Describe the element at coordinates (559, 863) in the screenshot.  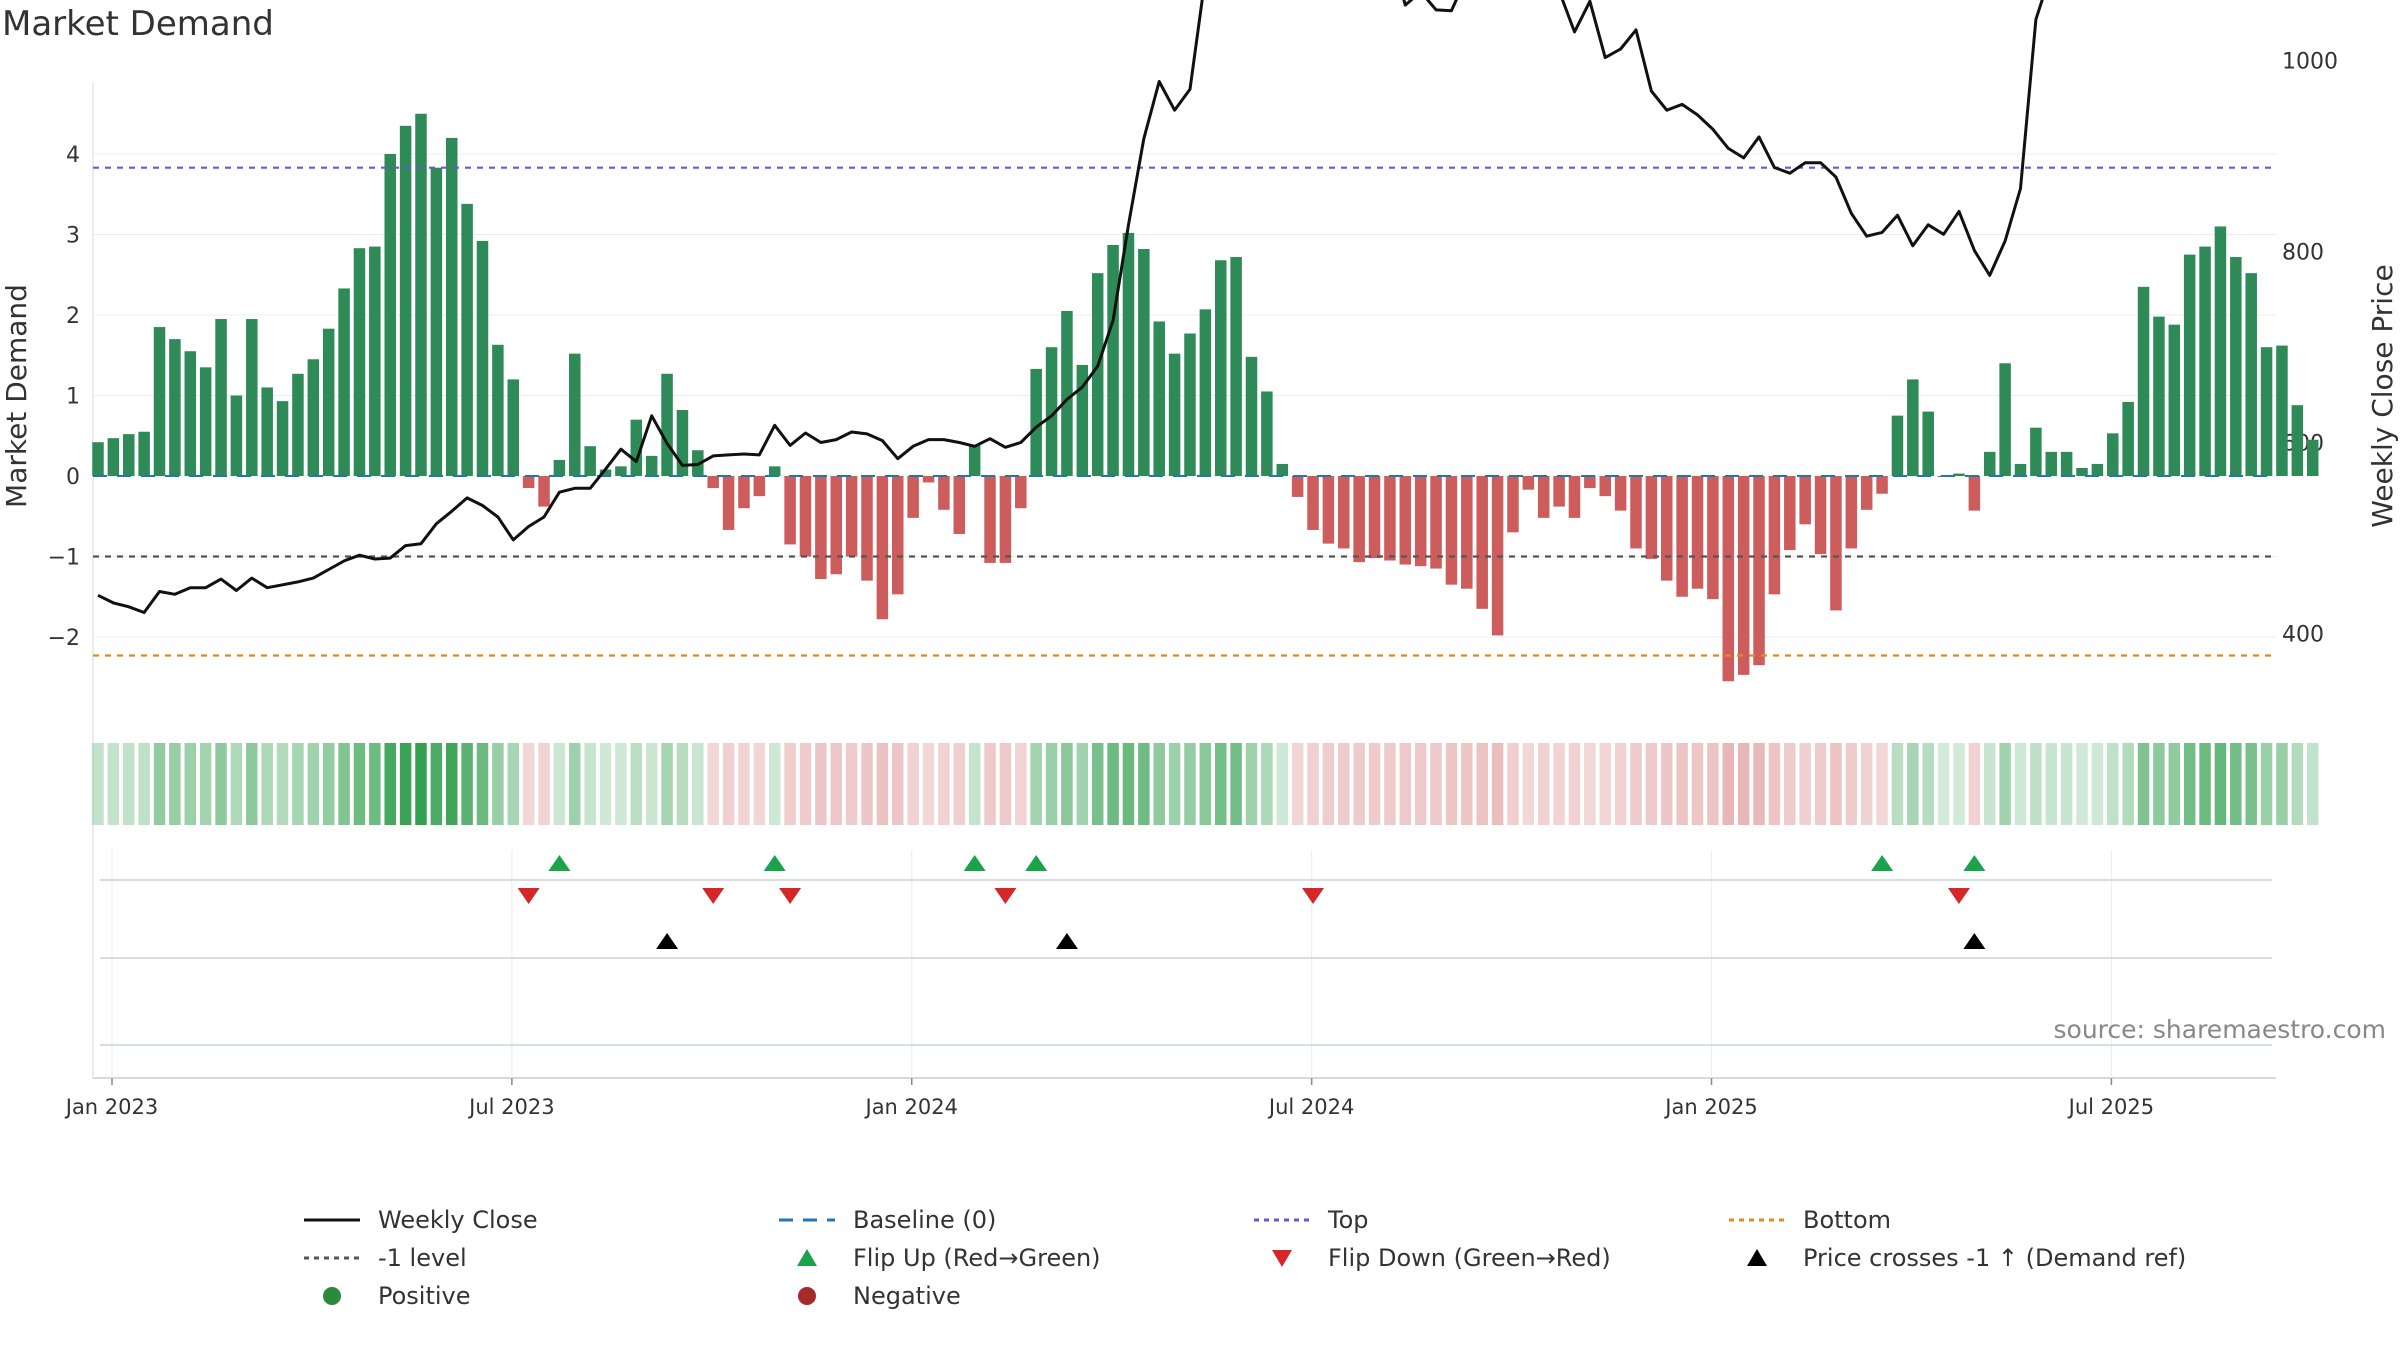
I see `flip-up-marker` at that location.